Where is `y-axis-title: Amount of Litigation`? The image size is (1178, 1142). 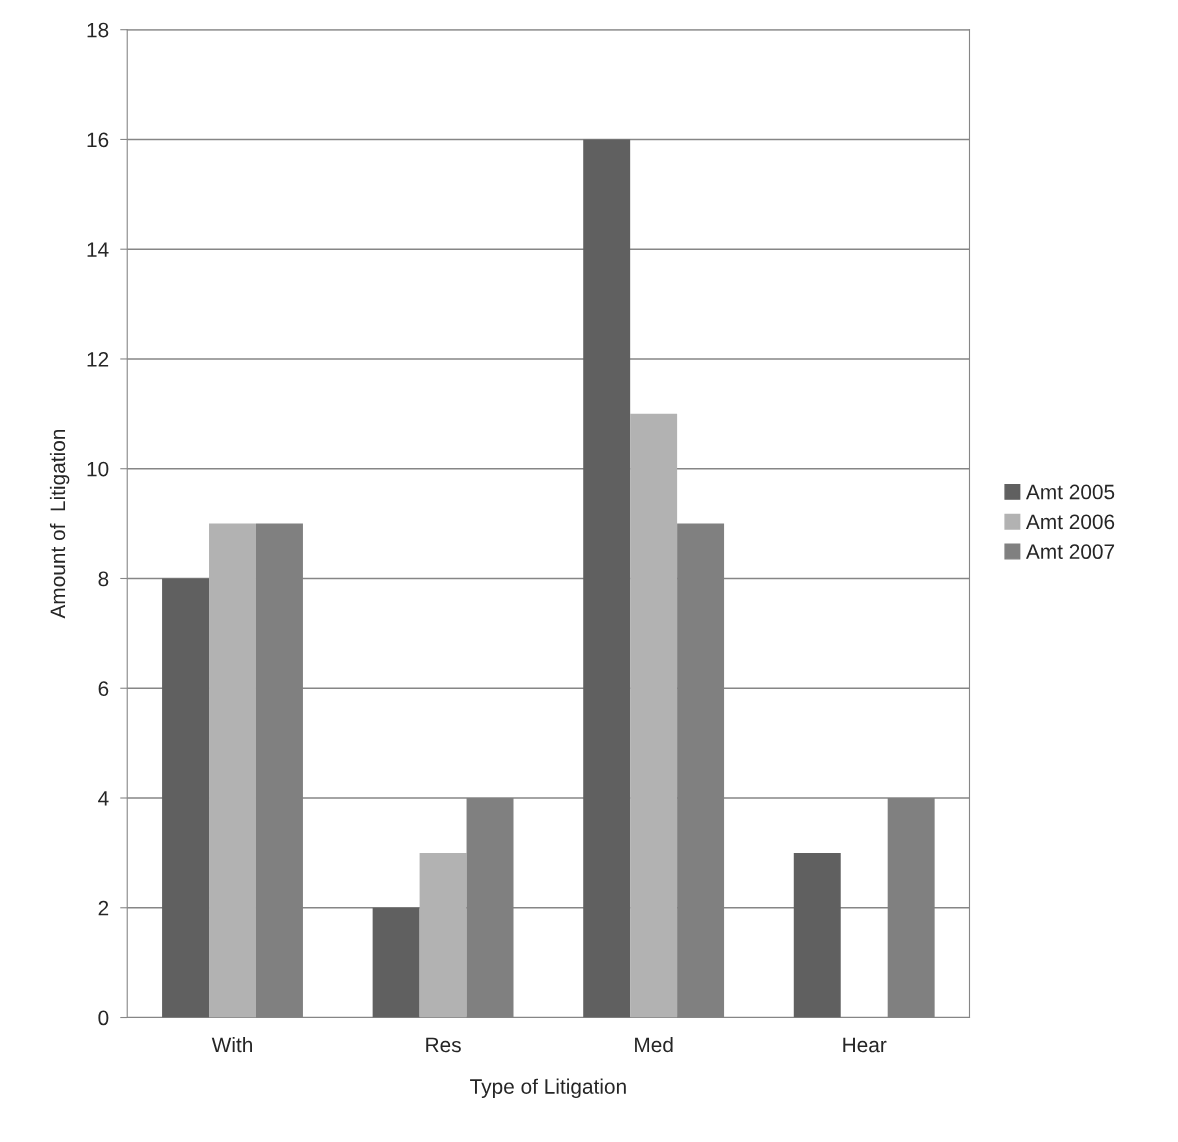
y-axis-title: Amount of Litigation is located at coordinates (59, 524).